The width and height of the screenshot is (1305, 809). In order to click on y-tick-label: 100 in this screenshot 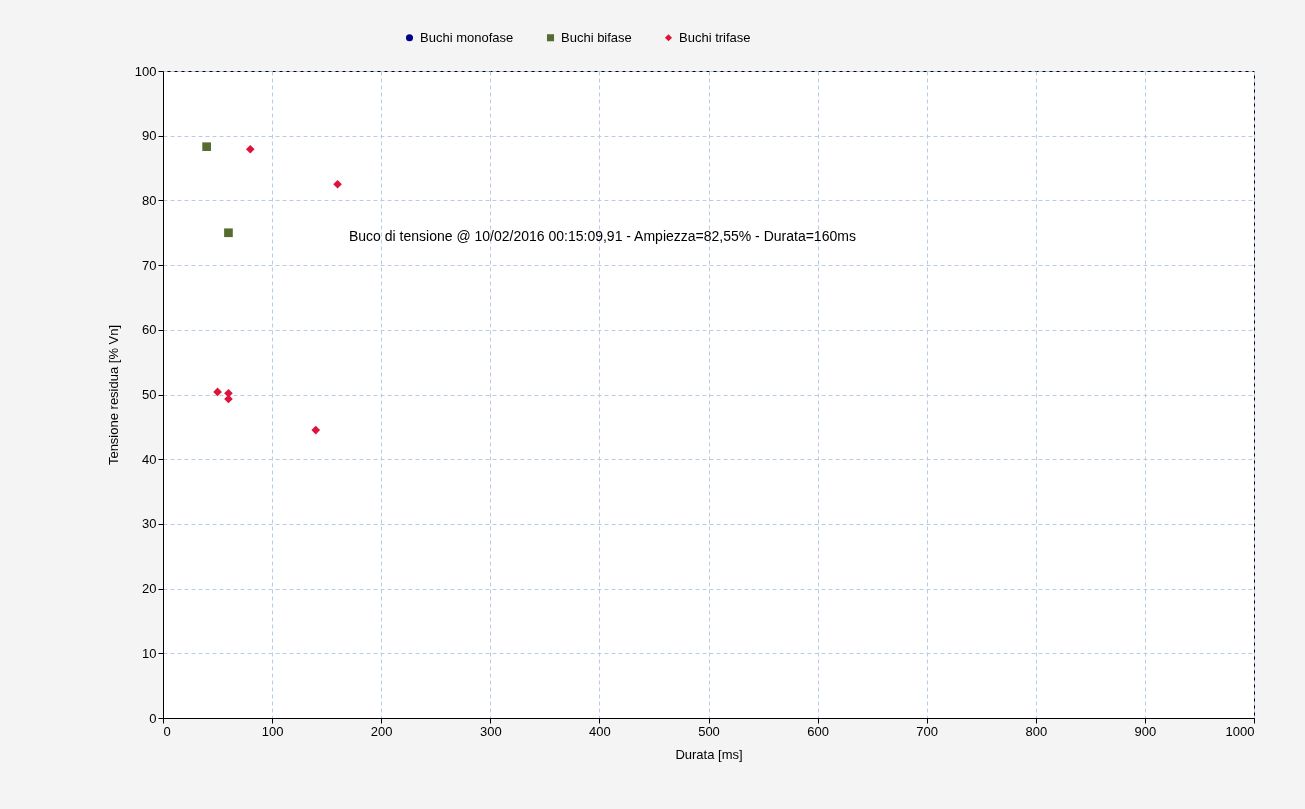, I will do `click(145, 71)`.